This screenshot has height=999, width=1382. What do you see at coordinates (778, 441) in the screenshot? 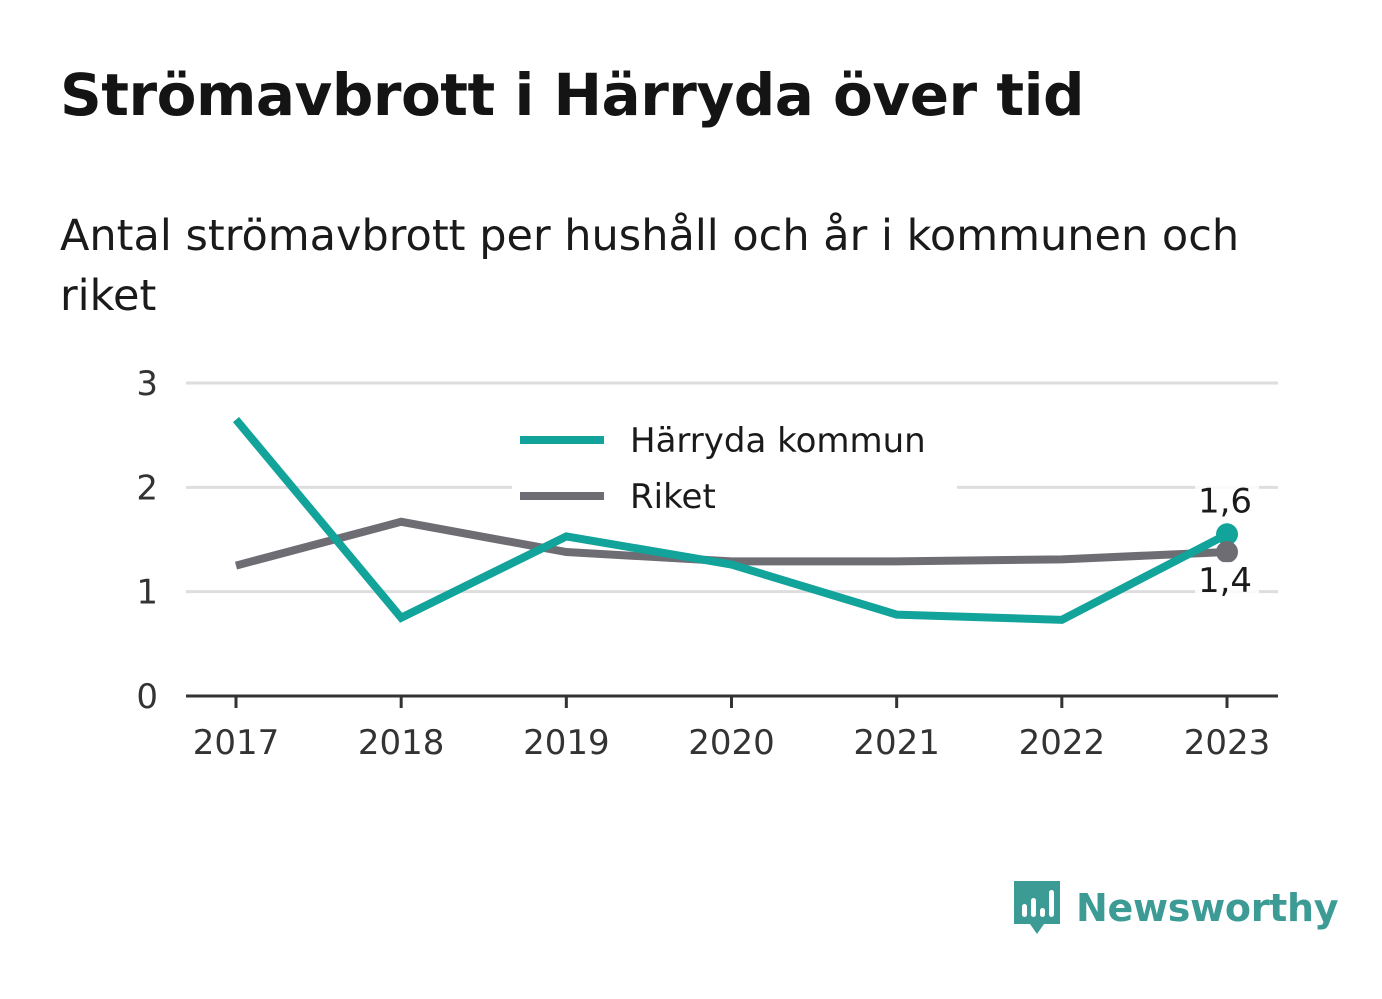
I see `legend-label: Härryda kommun` at bounding box center [778, 441].